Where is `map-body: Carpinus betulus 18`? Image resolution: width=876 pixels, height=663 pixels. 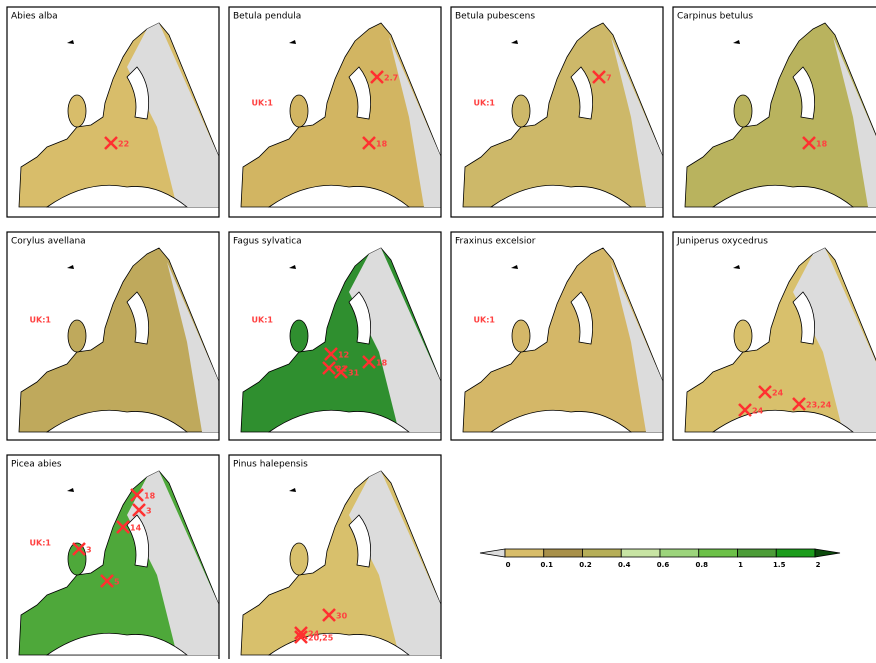
map-body: Carpinus betulus 18 is located at coordinates (774, 112).